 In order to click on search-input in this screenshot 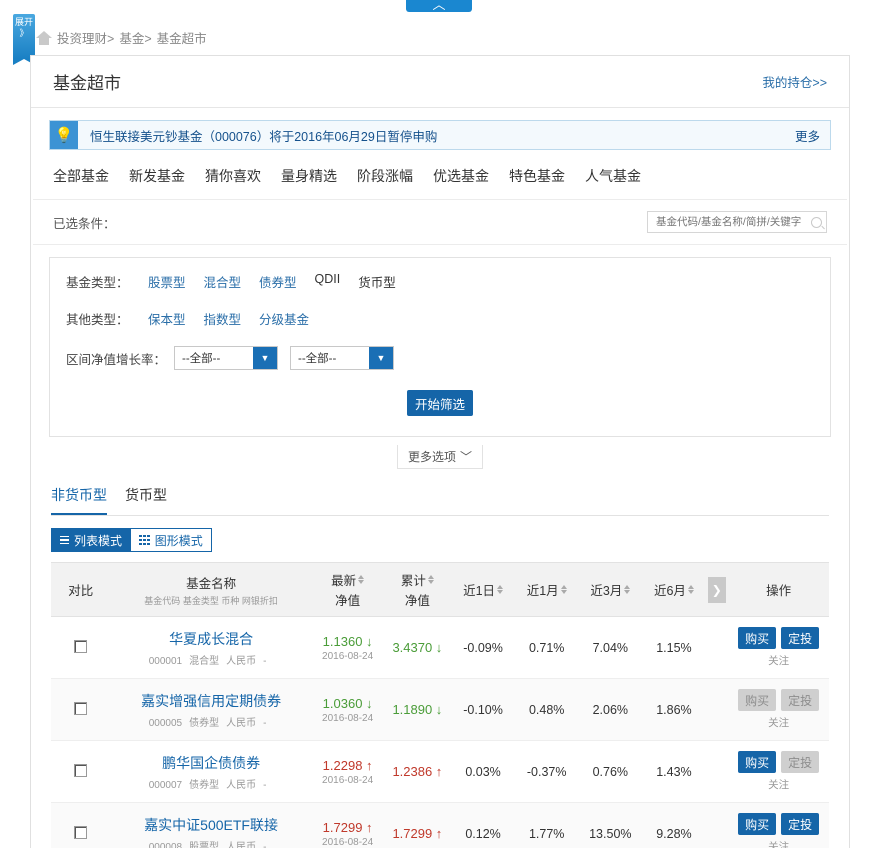, I will do `click(732, 222)`.